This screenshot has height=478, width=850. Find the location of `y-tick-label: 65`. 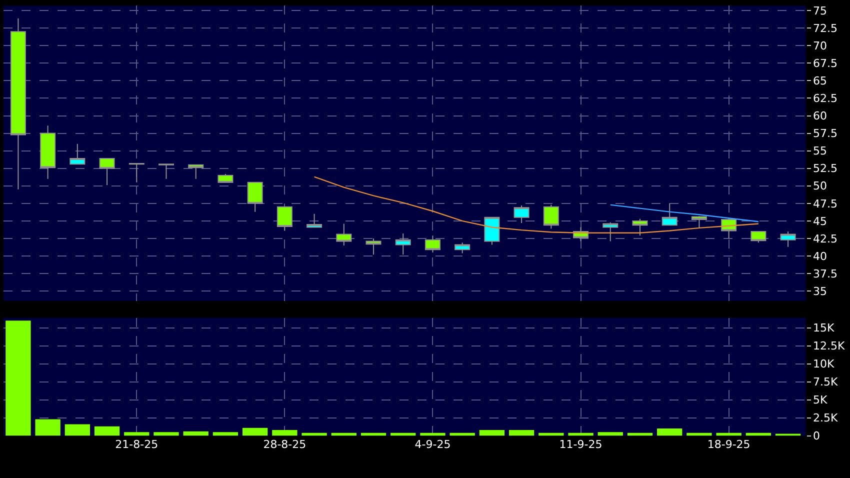

y-tick-label: 65 is located at coordinates (820, 81).